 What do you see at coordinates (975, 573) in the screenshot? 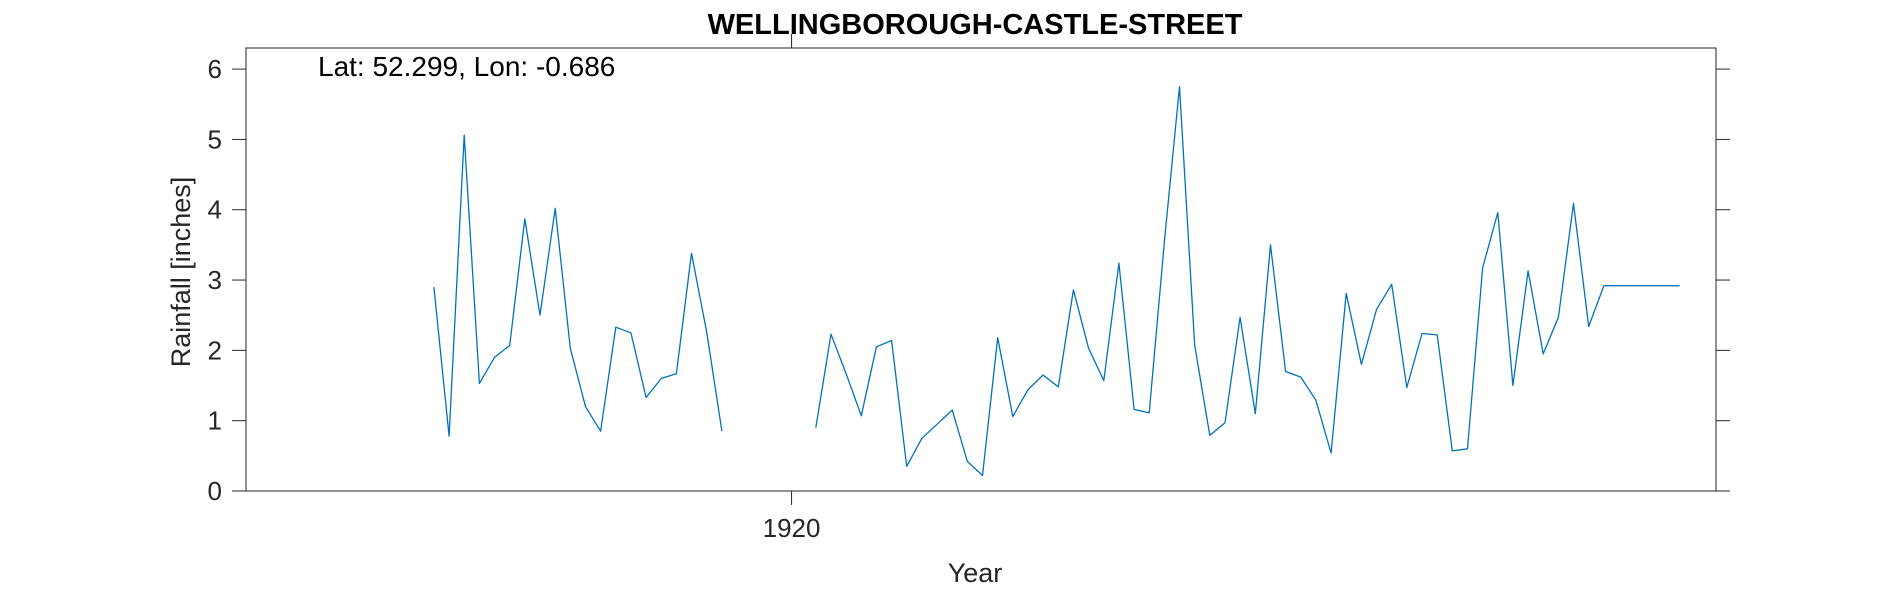
I see `x-axis-label: Year` at bounding box center [975, 573].